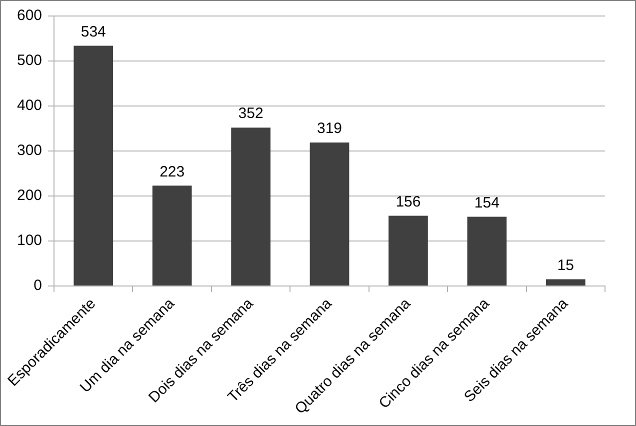  What do you see at coordinates (29, 151) in the screenshot?
I see `y-tick-label: 300` at bounding box center [29, 151].